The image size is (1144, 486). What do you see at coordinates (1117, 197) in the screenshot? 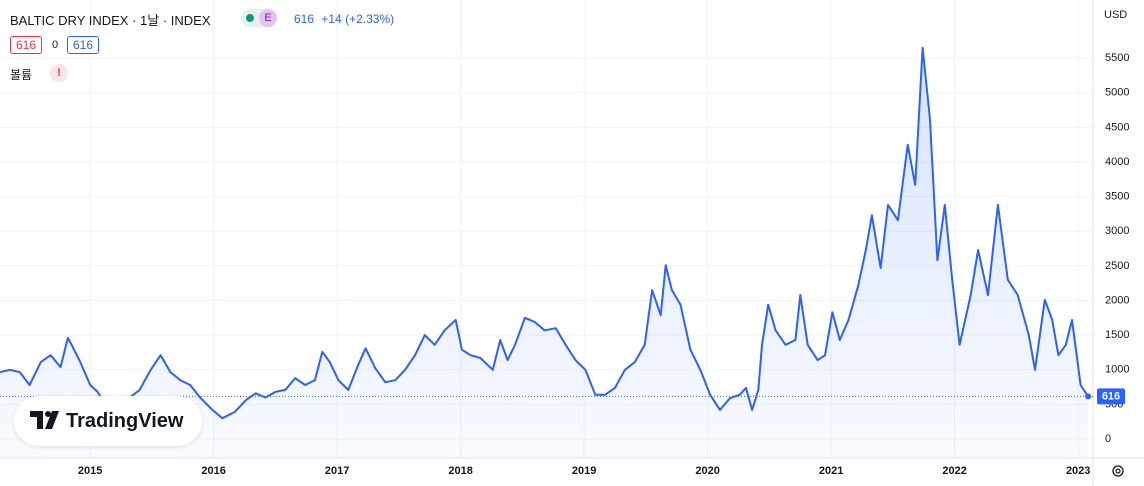
I see `y-tick-label: 3500` at bounding box center [1117, 197].